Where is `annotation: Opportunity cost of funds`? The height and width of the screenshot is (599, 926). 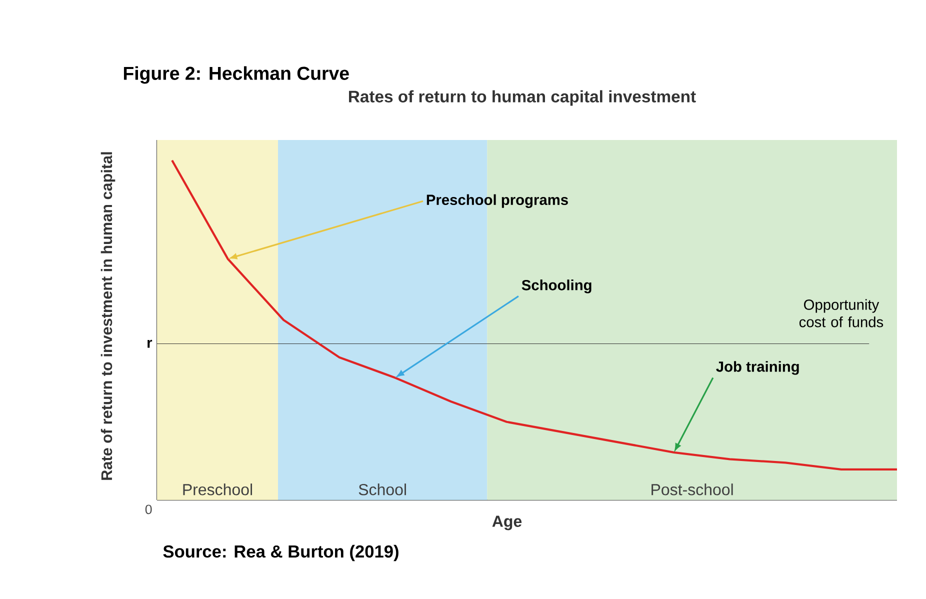
annotation: Opportunity cost of funds is located at coordinates (841, 313).